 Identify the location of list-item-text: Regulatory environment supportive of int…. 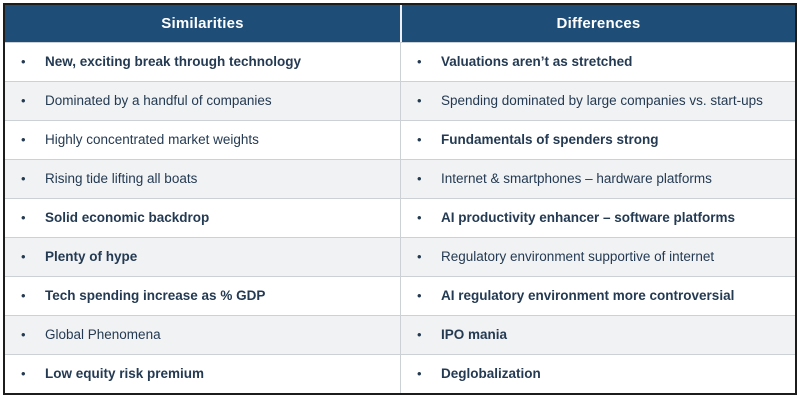
(578, 256).